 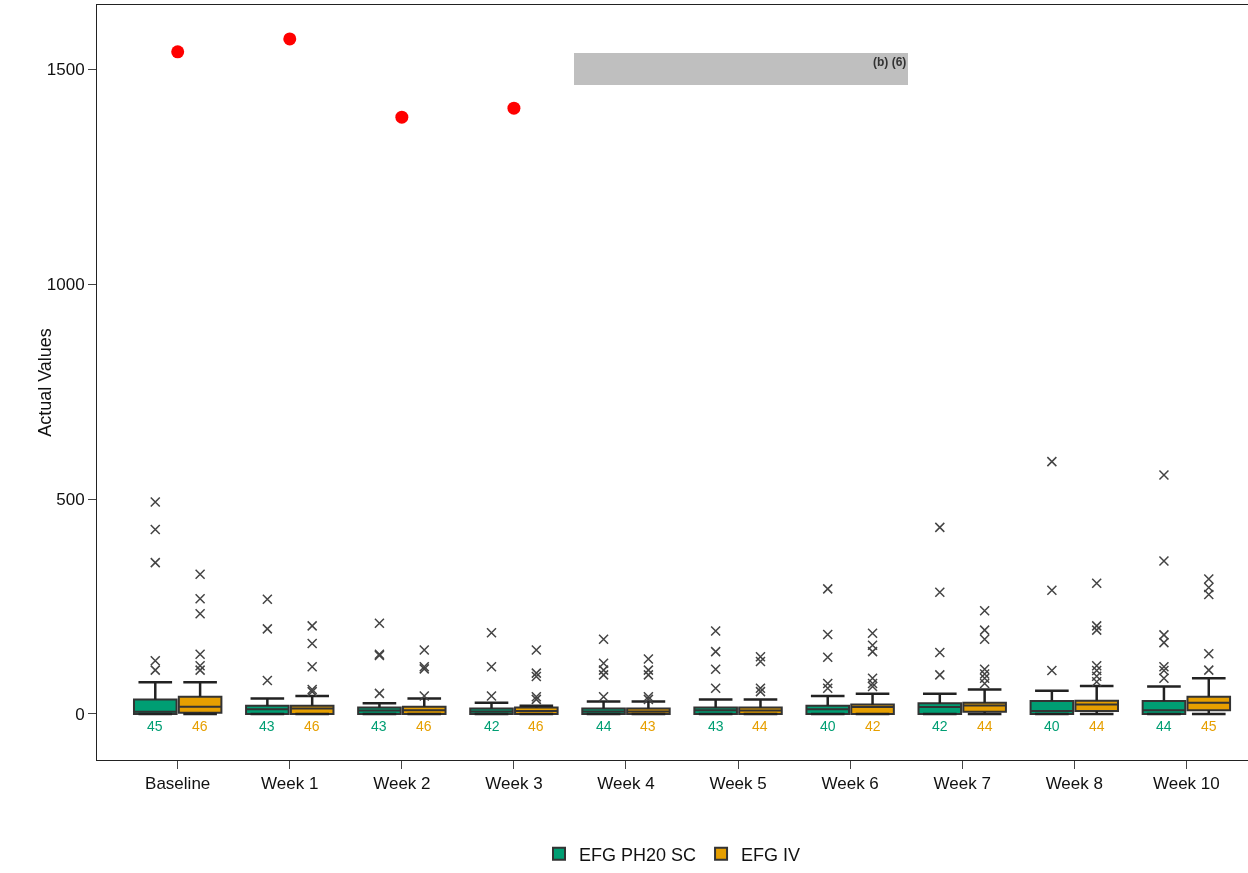 I want to click on x-tick-label: Week 1, so click(x=290, y=784).